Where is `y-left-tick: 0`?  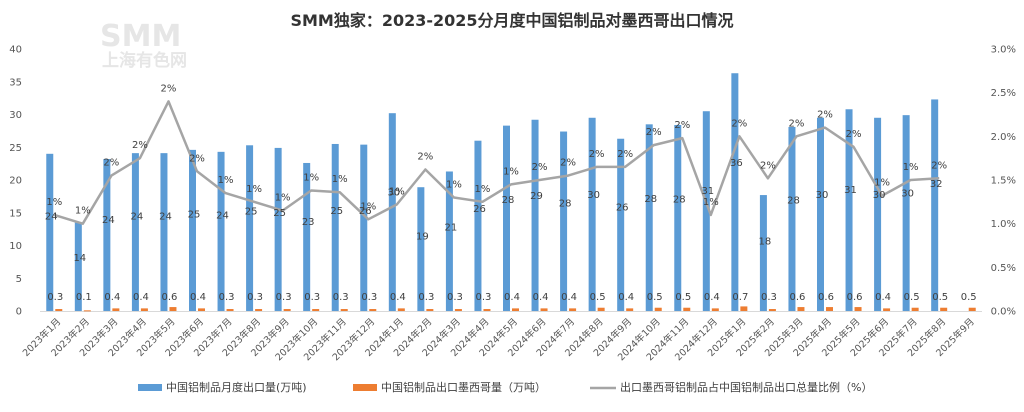
y-left-tick: 0 is located at coordinates (19, 312).